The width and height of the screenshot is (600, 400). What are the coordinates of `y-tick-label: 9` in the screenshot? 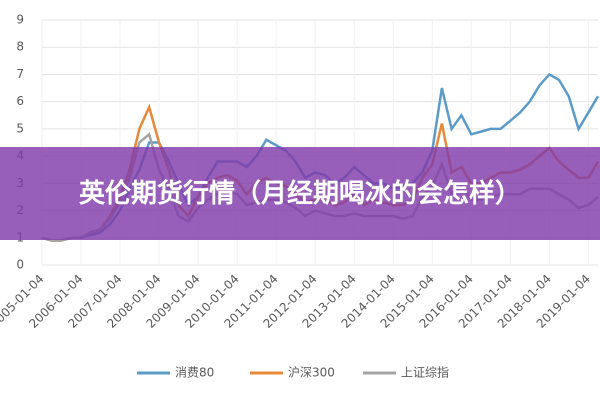 It's located at (20, 20).